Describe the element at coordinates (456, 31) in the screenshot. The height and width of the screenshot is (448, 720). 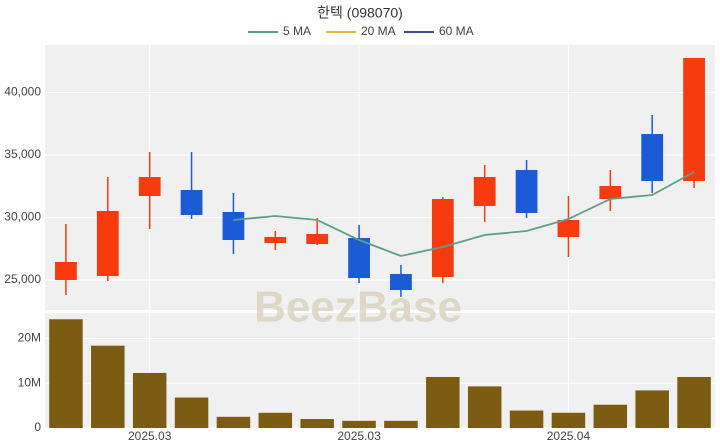
I see `legend-label: 60 MA` at that location.